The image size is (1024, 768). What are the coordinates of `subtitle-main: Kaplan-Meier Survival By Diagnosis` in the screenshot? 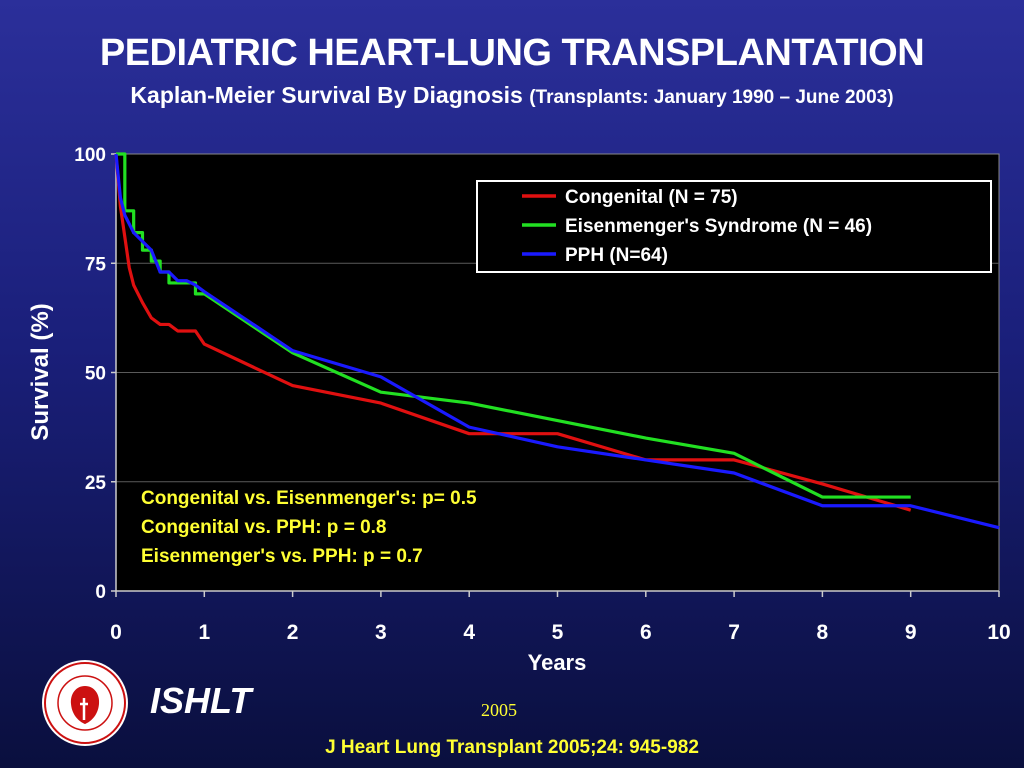 It's located at (326, 95).